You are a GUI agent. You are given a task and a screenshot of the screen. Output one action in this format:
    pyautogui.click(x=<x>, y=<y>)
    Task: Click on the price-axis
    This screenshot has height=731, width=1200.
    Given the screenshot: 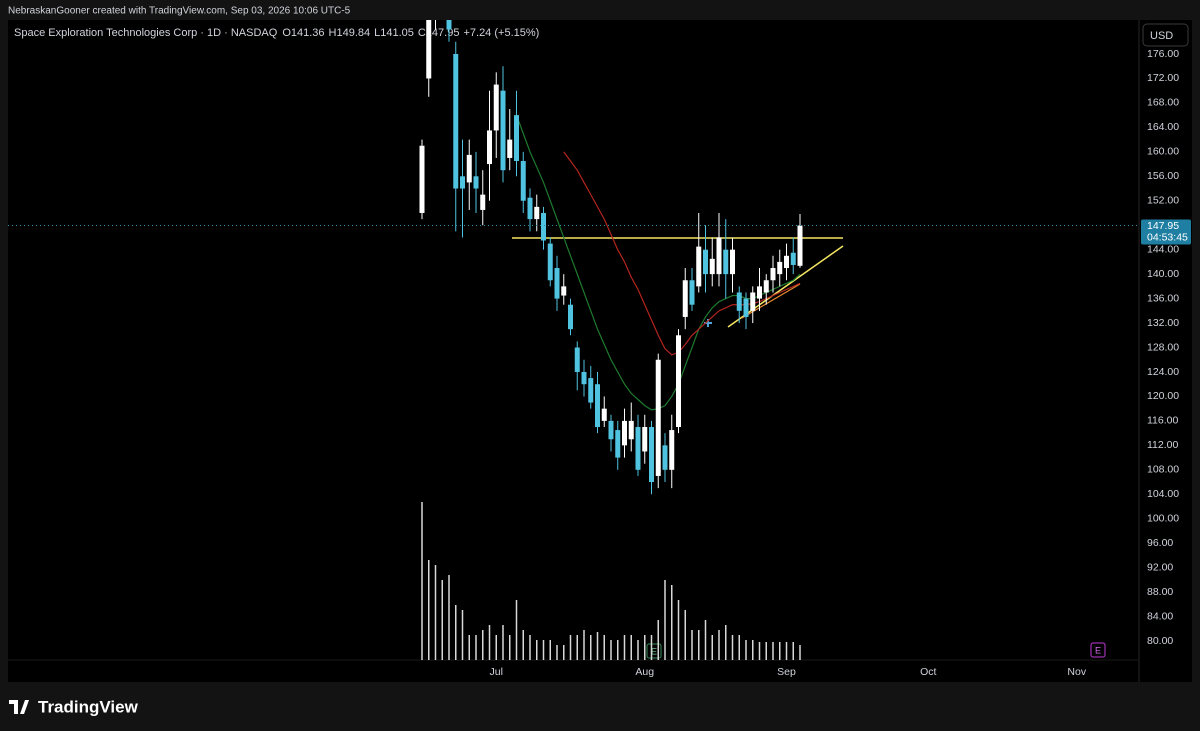 What is the action you would take?
    pyautogui.click(x=1166, y=351)
    